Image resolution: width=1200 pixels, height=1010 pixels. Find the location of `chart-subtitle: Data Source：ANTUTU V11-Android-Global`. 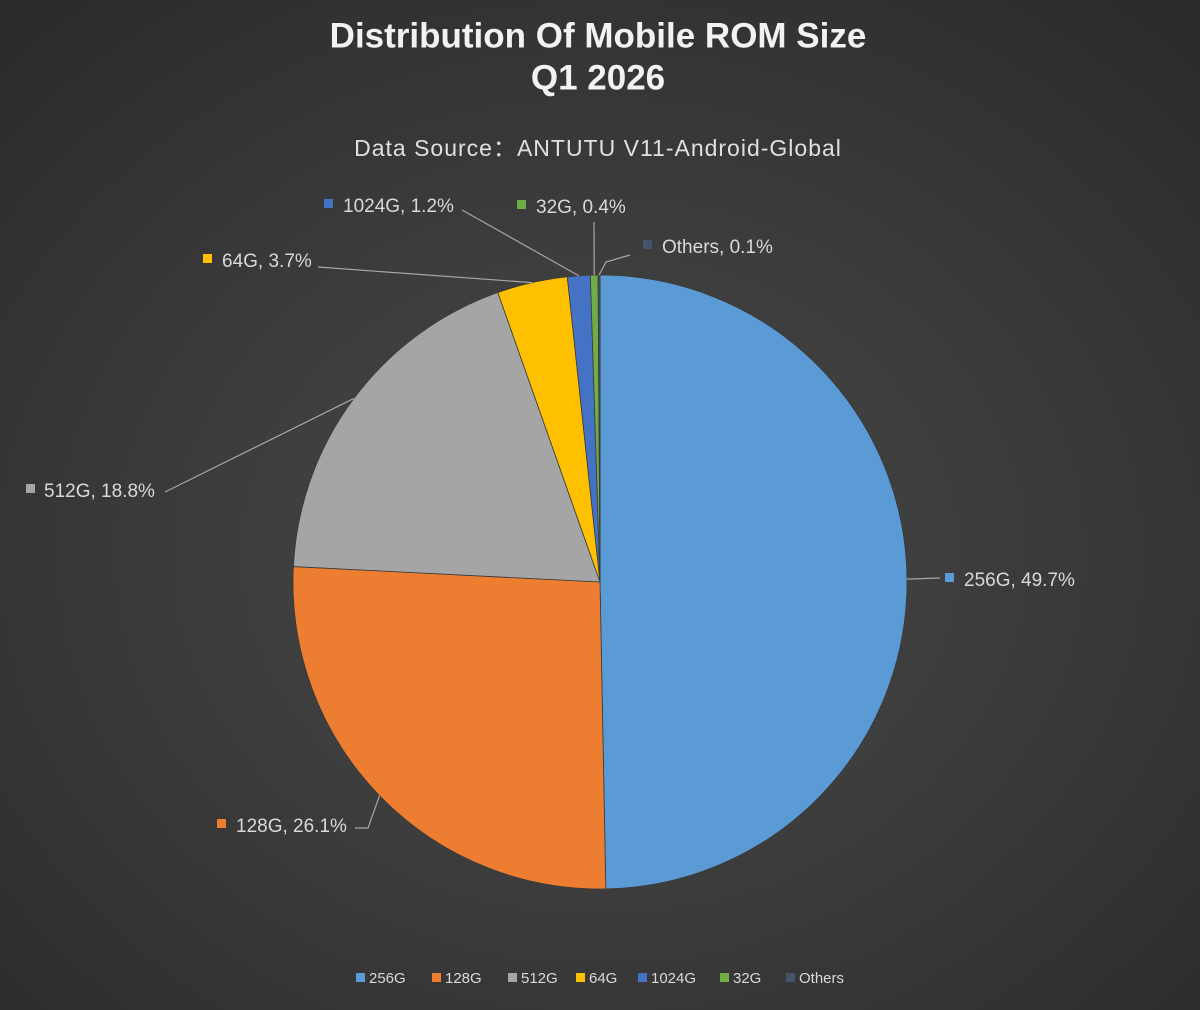

chart-subtitle: Data Source：ANTUTU V11-Android-Global is located at coordinates (598, 148).